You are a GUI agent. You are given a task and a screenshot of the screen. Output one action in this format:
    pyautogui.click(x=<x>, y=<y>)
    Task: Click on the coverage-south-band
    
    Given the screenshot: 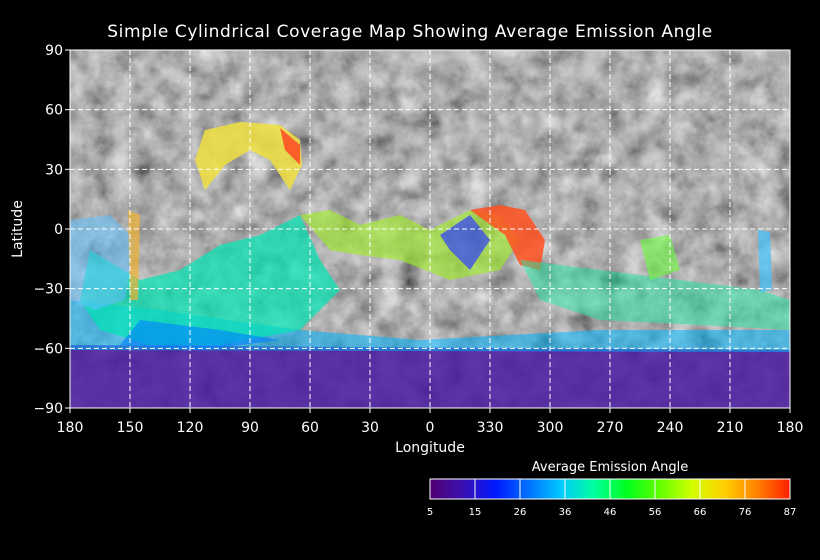 What is the action you would take?
    pyautogui.click(x=430, y=376)
    